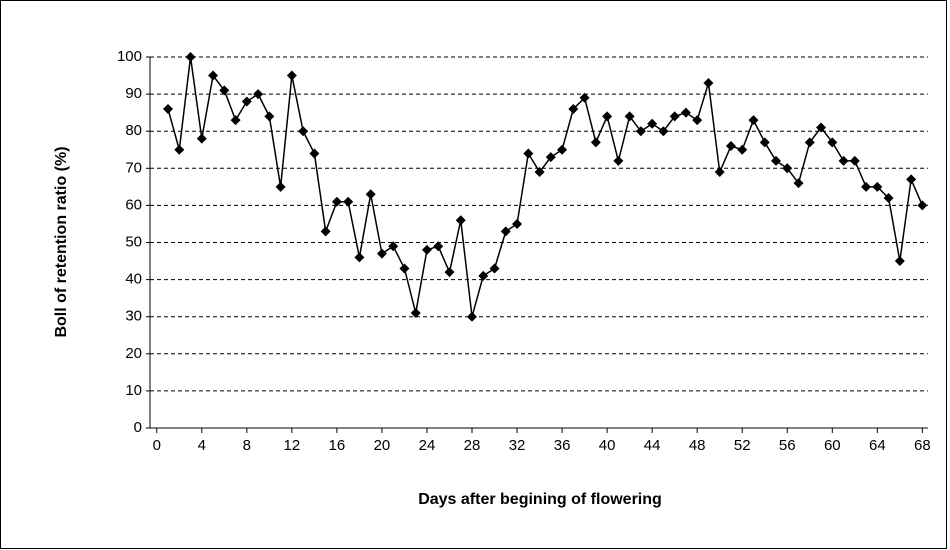 The image size is (950, 550). What do you see at coordinates (133, 353) in the screenshot?
I see `y-tick-label: 20` at bounding box center [133, 353].